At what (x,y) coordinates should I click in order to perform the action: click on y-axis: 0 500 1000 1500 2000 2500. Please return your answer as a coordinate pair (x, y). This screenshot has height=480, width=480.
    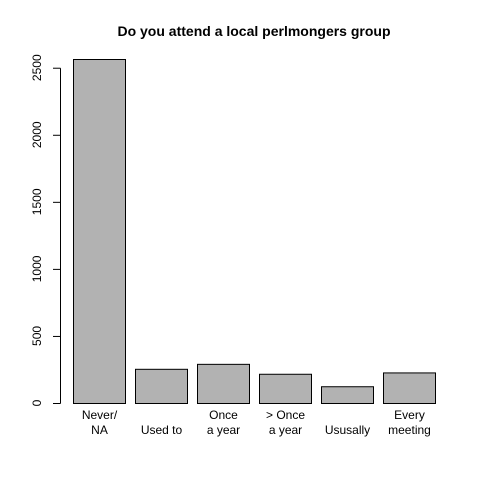
    Looking at the image, I should click on (45, 230).